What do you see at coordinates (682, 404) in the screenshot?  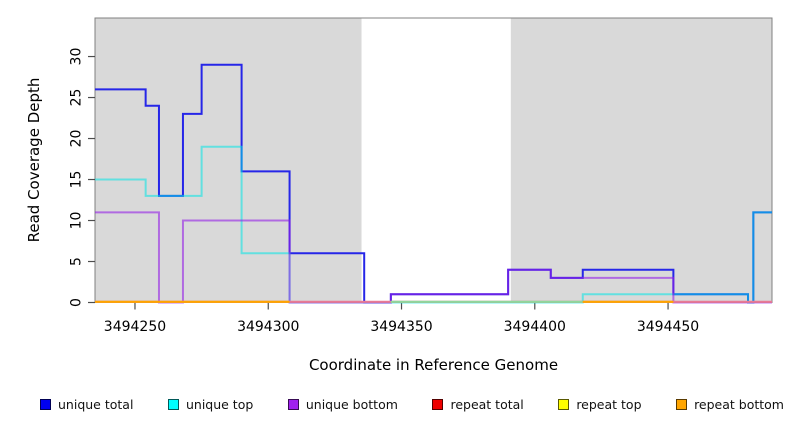 I see `legend-swatch-repeat-bottom` at bounding box center [682, 404].